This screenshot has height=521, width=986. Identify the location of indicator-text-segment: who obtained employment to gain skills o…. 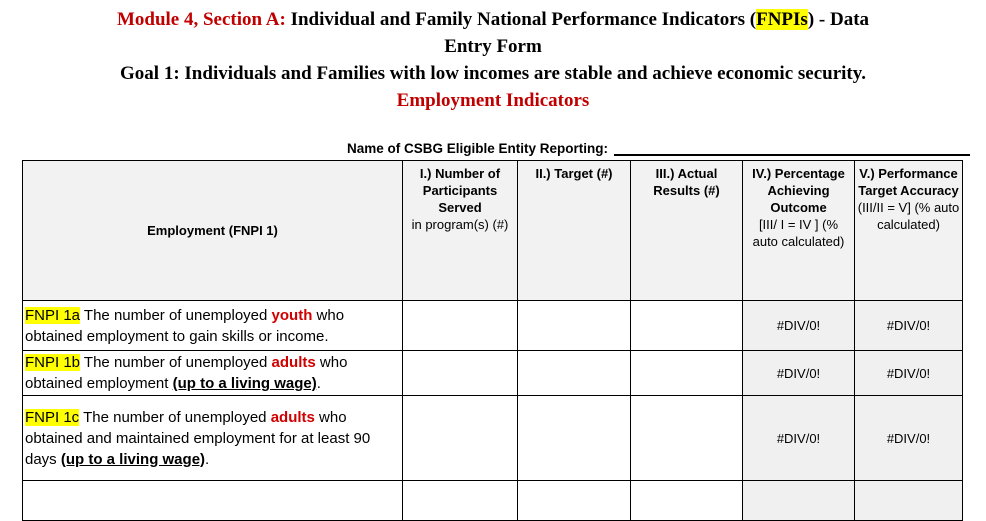
(185, 325).